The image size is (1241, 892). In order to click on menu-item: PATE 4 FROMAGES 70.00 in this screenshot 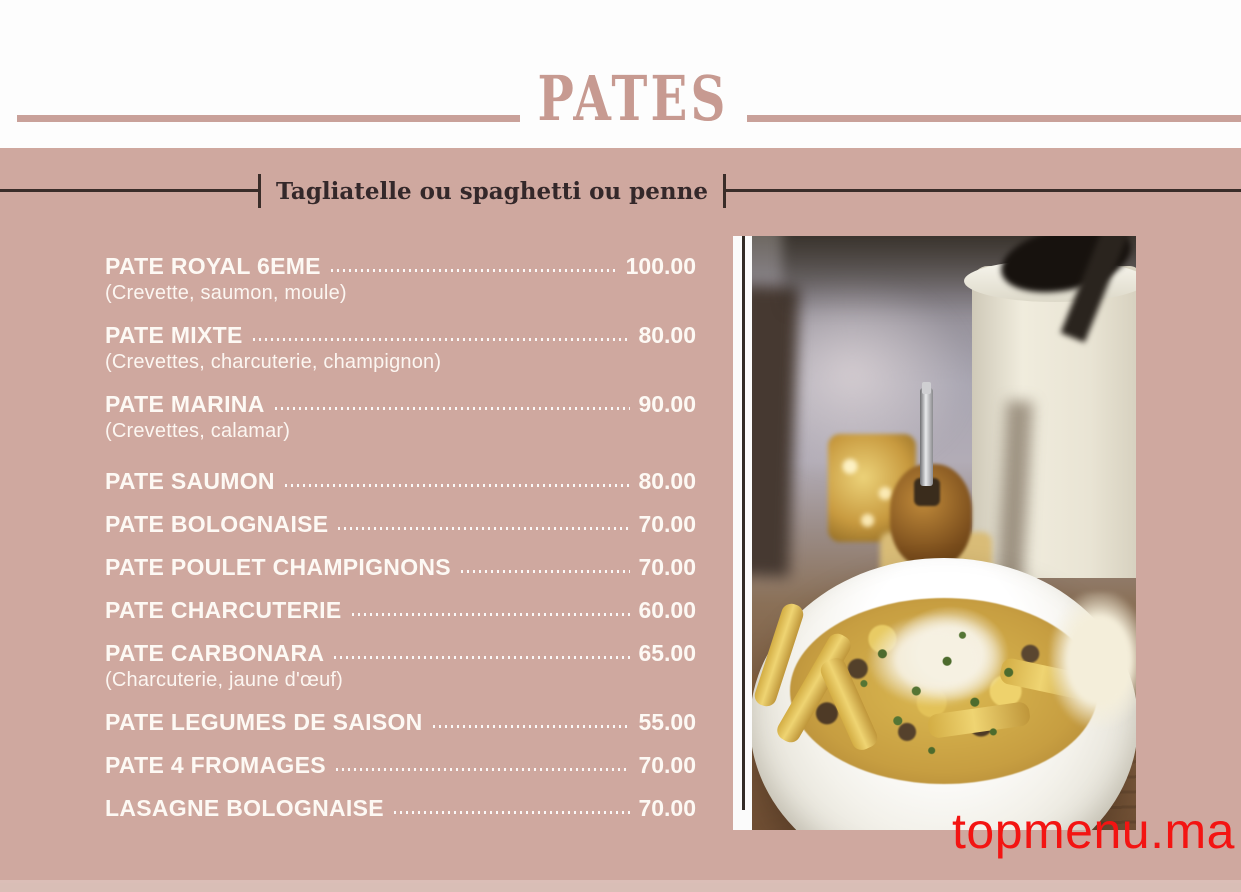, I will do `click(400, 765)`.